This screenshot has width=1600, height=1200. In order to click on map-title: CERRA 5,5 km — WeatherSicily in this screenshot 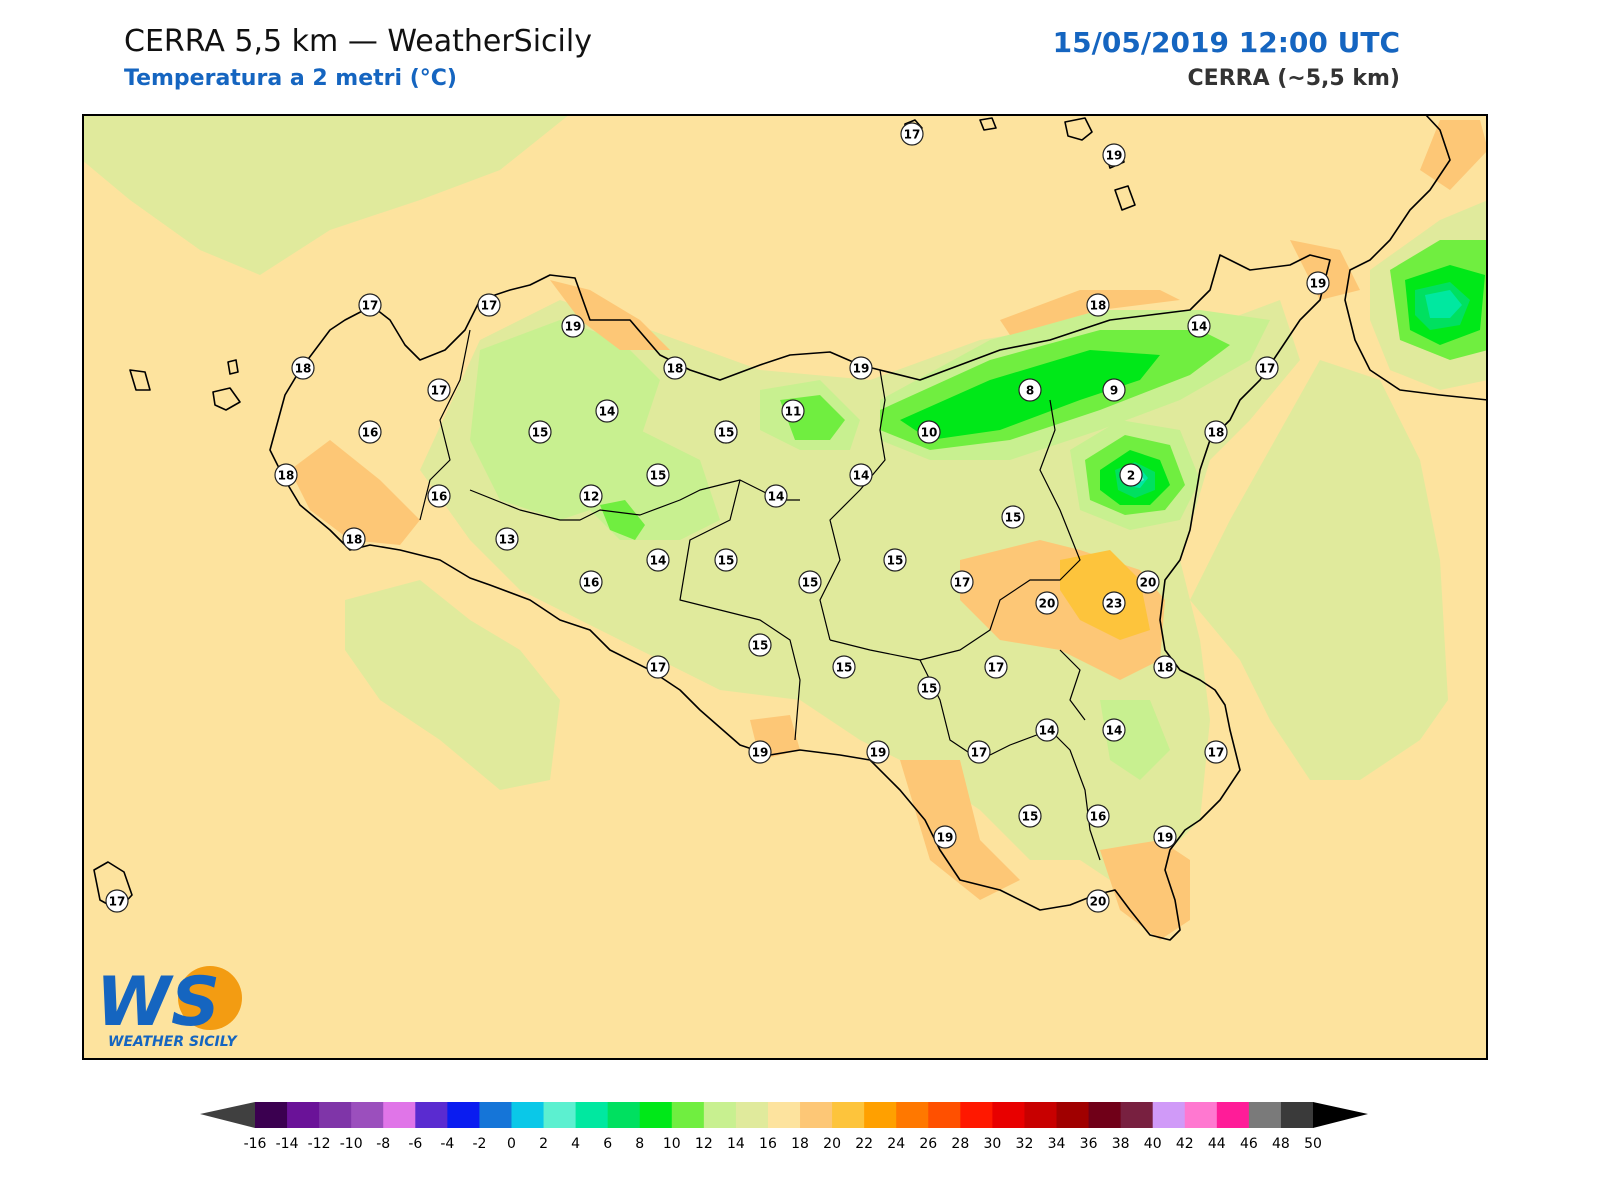, I will do `click(358, 41)`.